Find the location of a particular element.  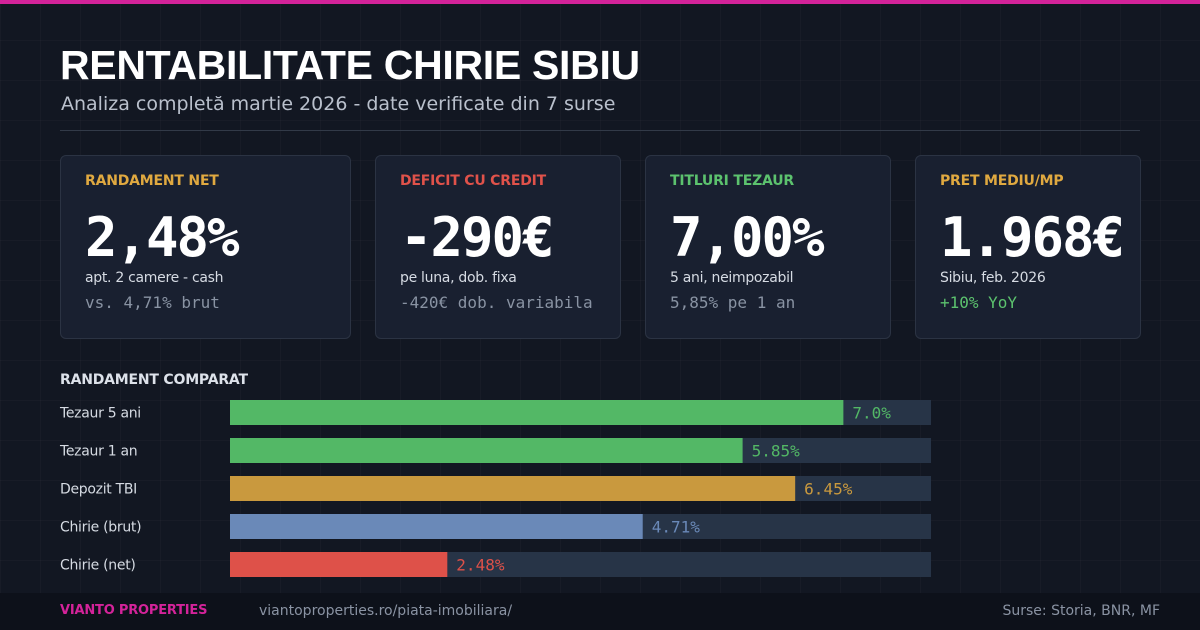

card-note: 5,85% pe 1 an is located at coordinates (733, 302).